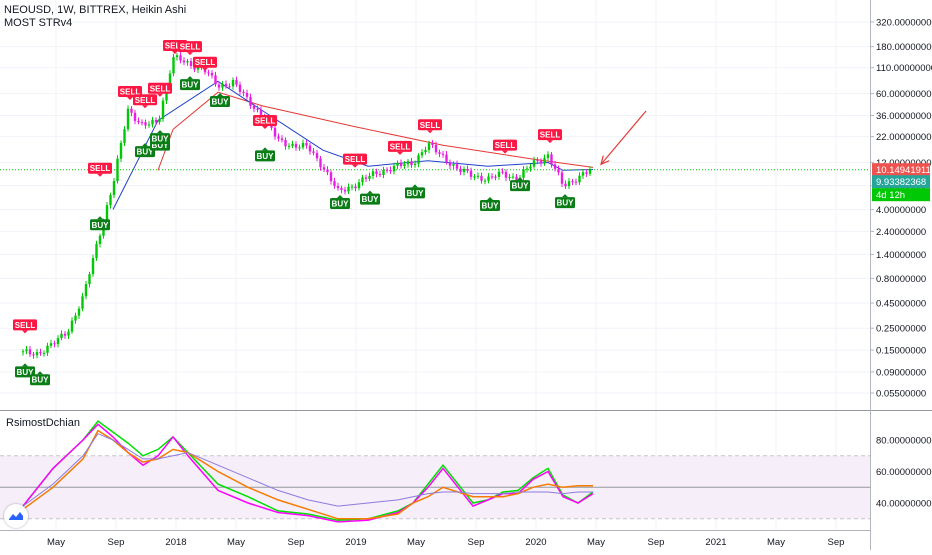  Describe the element at coordinates (353, 145) in the screenshot. I see `ma-blue-line` at that location.